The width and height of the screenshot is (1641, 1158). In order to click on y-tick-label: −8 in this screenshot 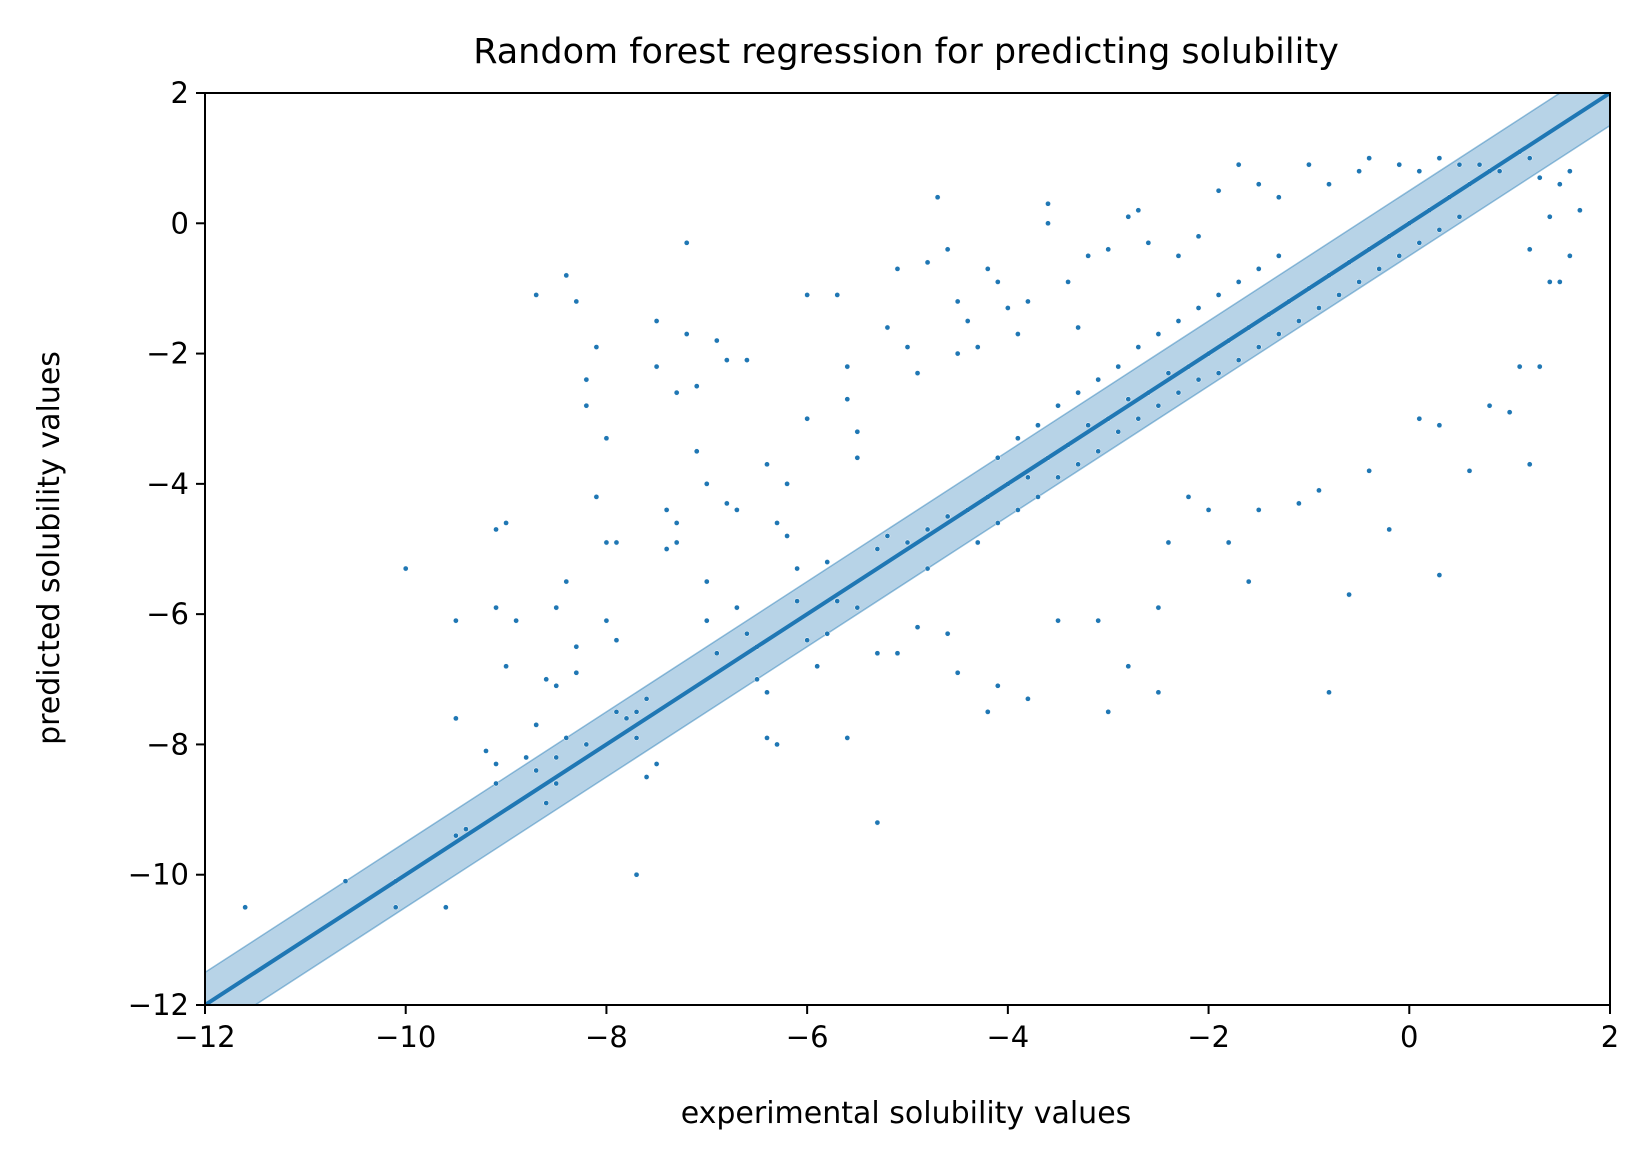, I will do `click(167, 744)`.